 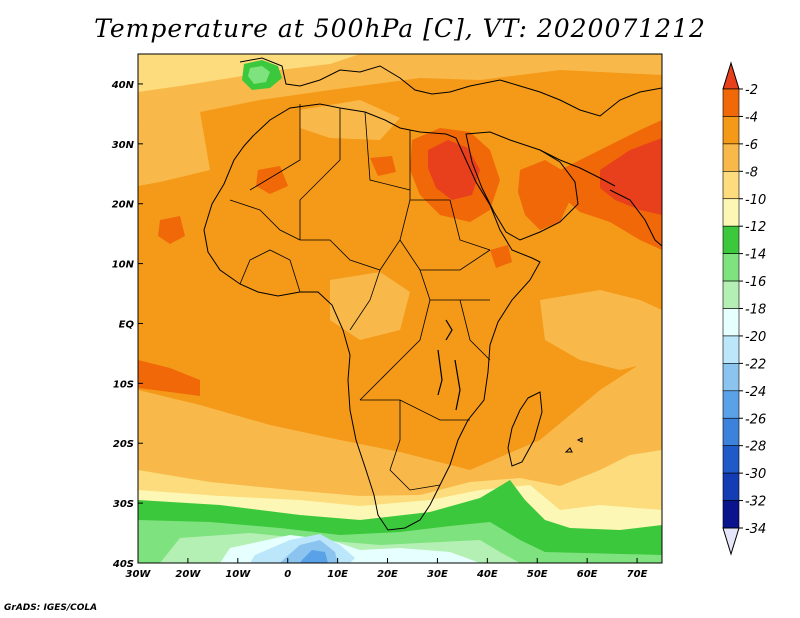 What do you see at coordinates (755, 337) in the screenshot?
I see `colorbar-label: -20` at bounding box center [755, 337].